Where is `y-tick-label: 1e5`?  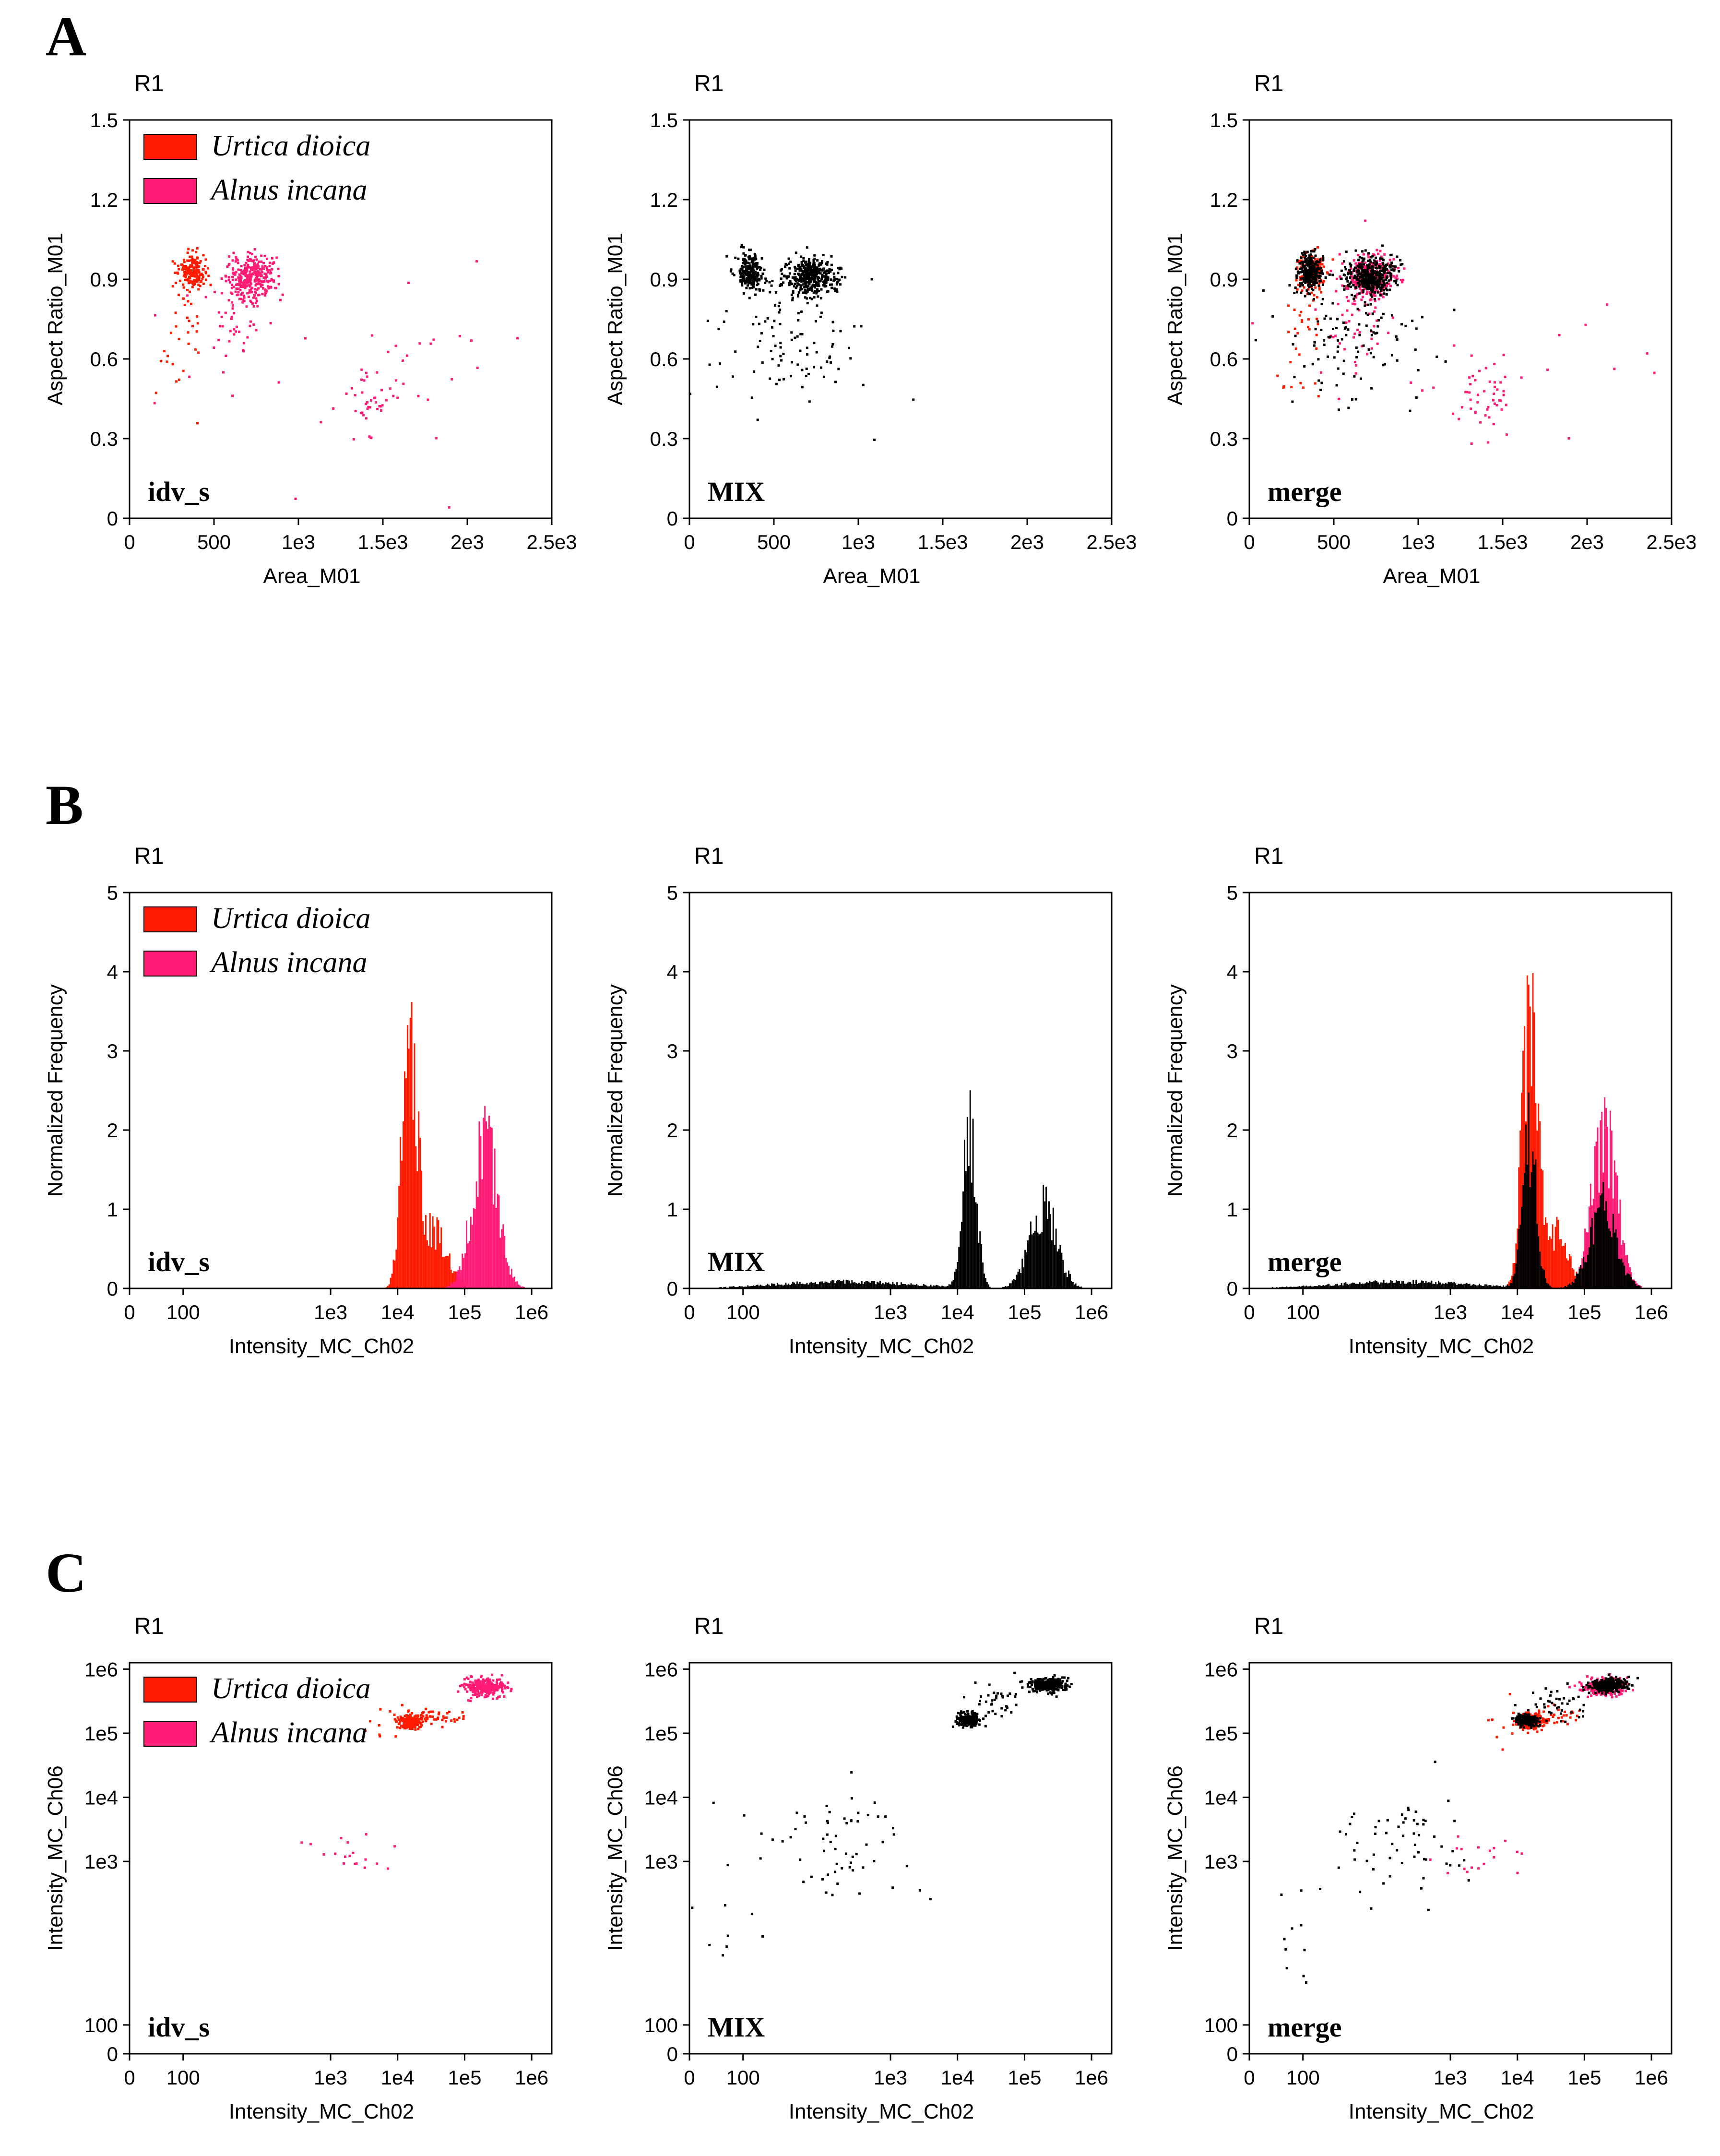 y-tick-label: 1e5 is located at coordinates (661, 1734).